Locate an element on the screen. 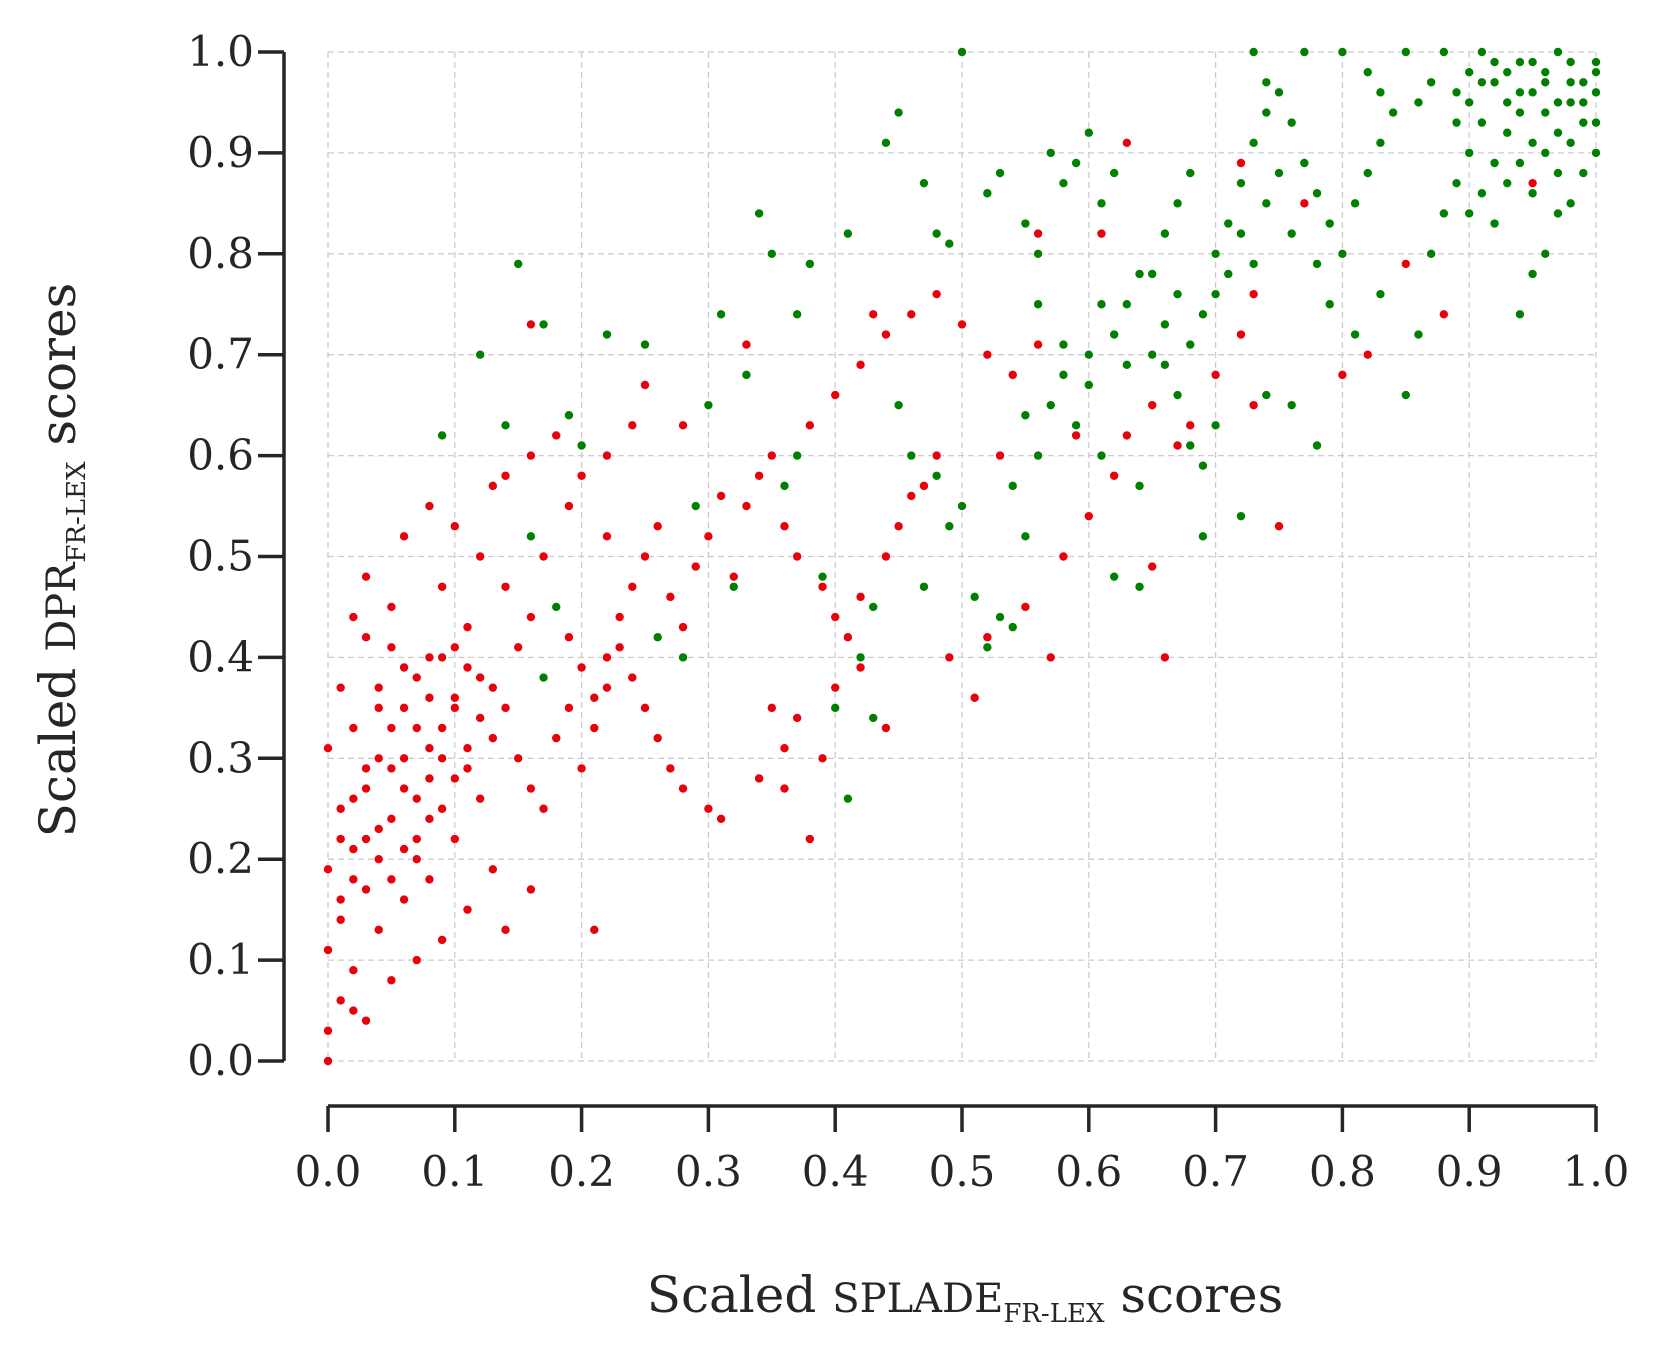  x-tick-label: 1.0 is located at coordinates (1596, 1171).